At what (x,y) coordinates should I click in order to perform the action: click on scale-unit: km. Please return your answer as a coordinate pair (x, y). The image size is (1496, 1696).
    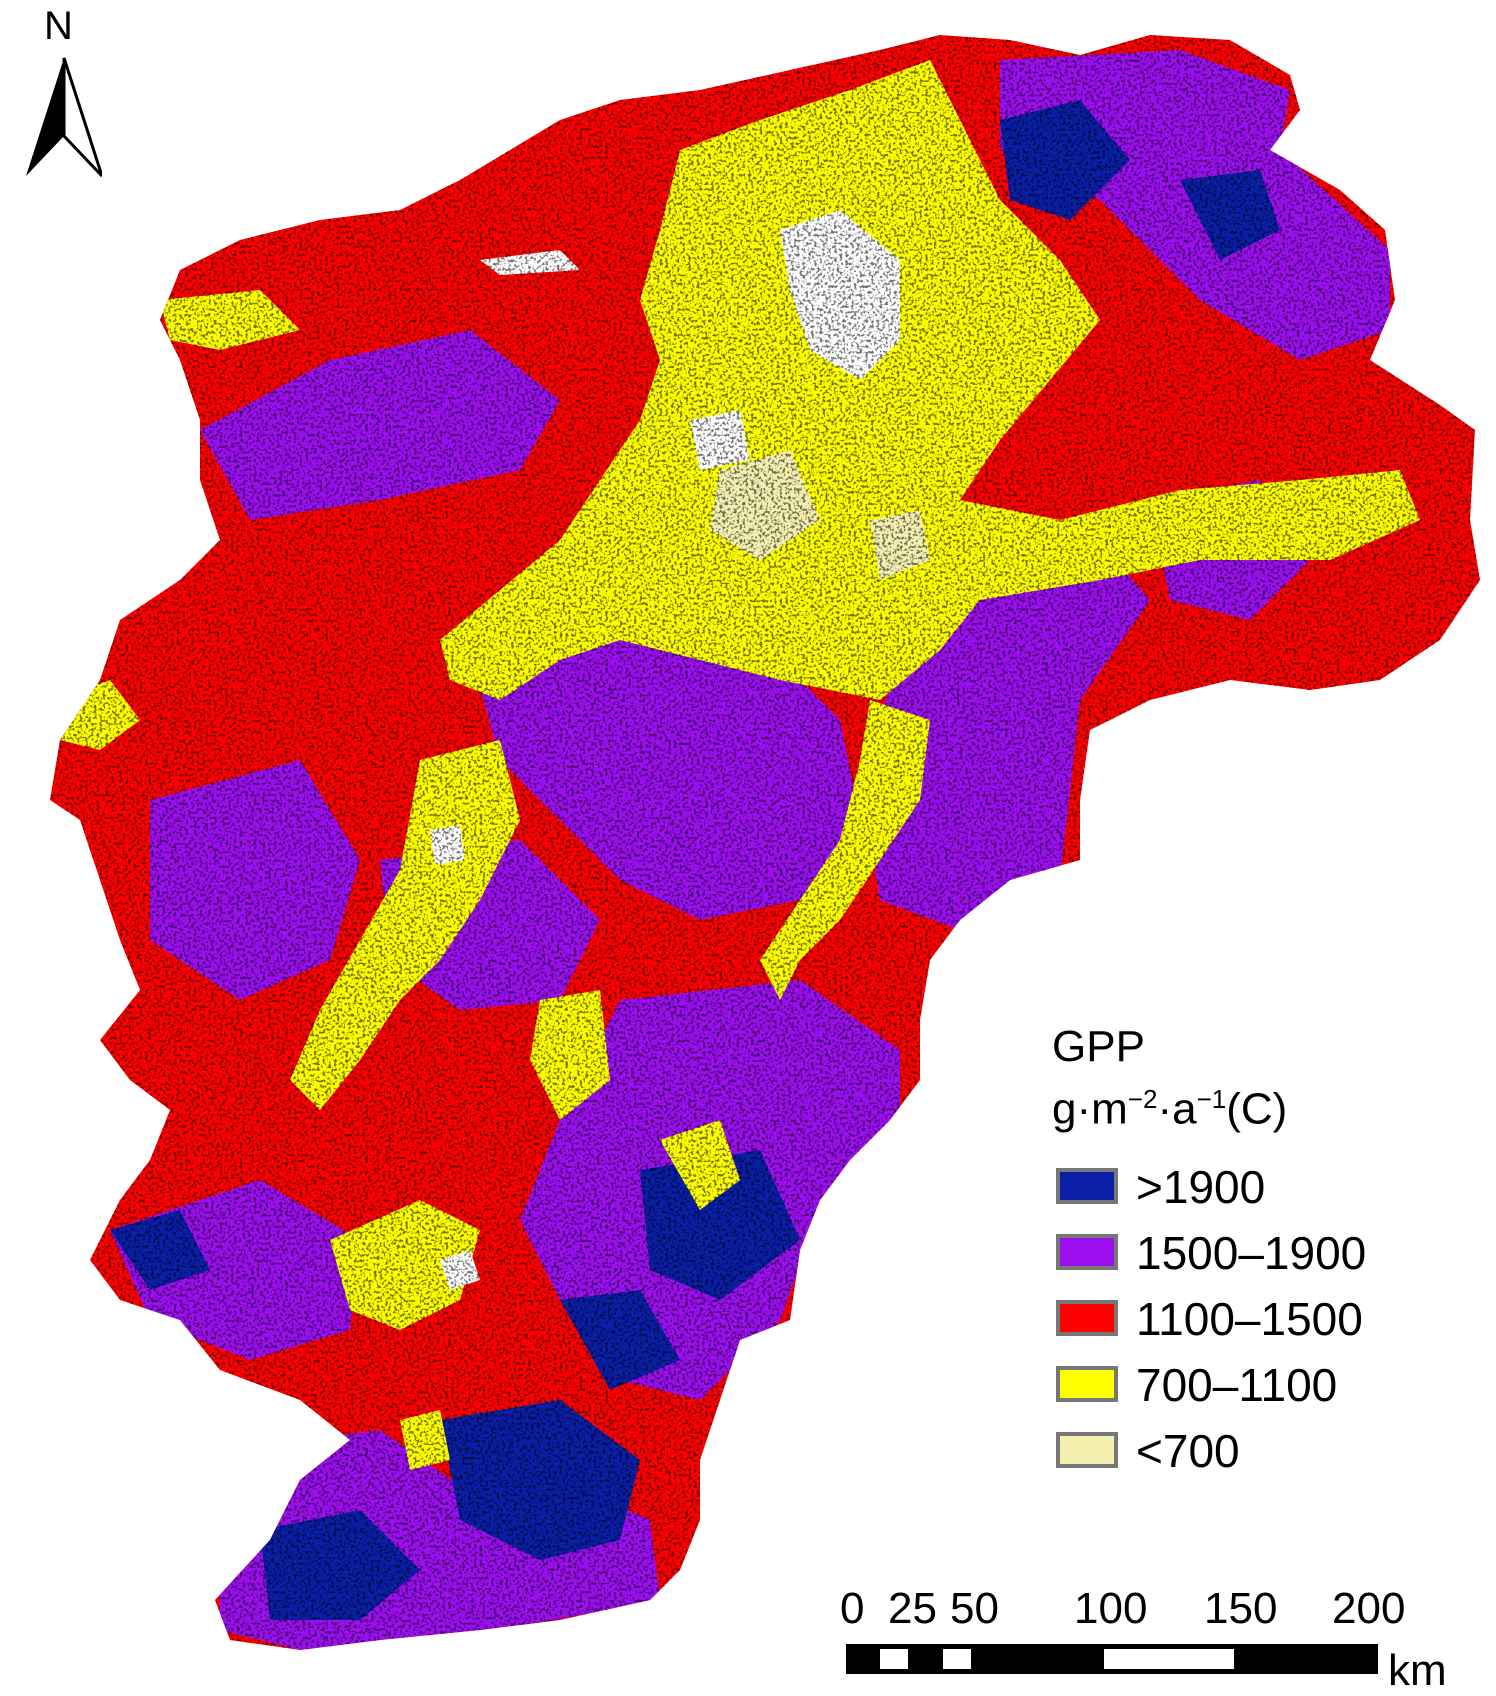
    Looking at the image, I should click on (1417, 1670).